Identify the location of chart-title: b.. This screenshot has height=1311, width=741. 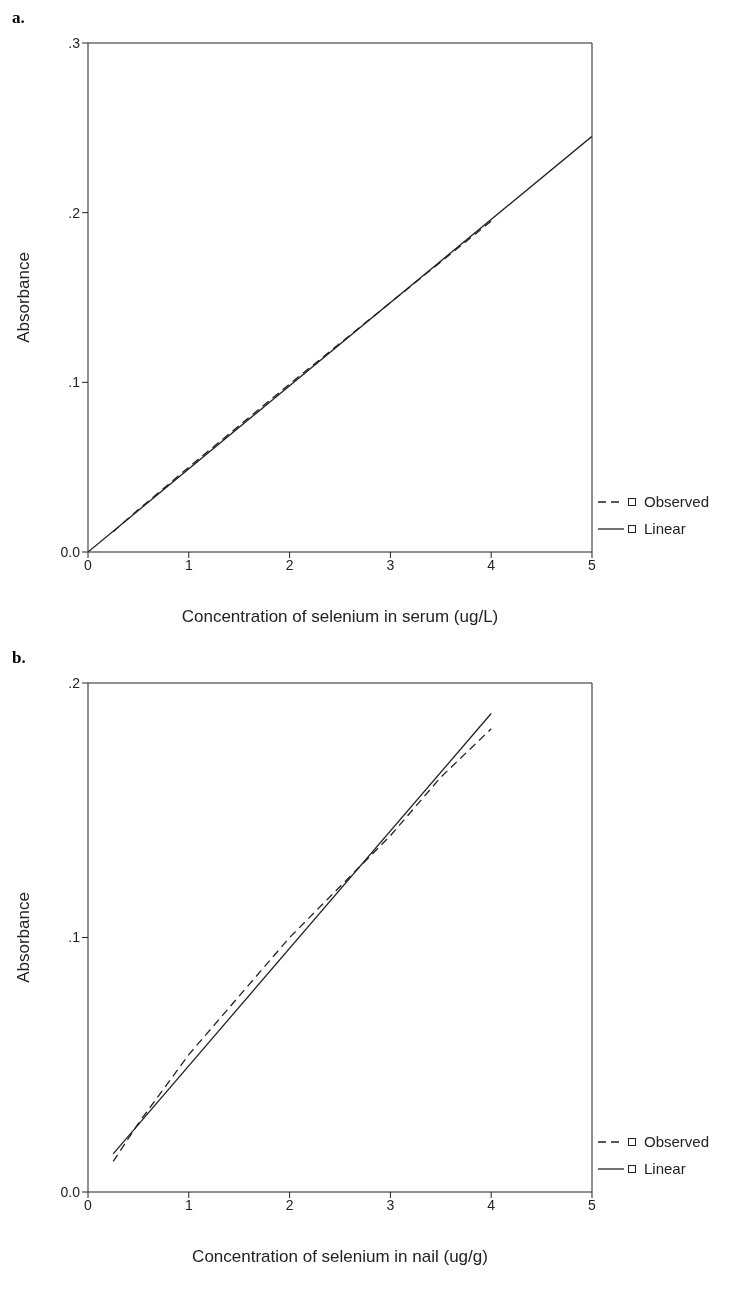
(19, 658).